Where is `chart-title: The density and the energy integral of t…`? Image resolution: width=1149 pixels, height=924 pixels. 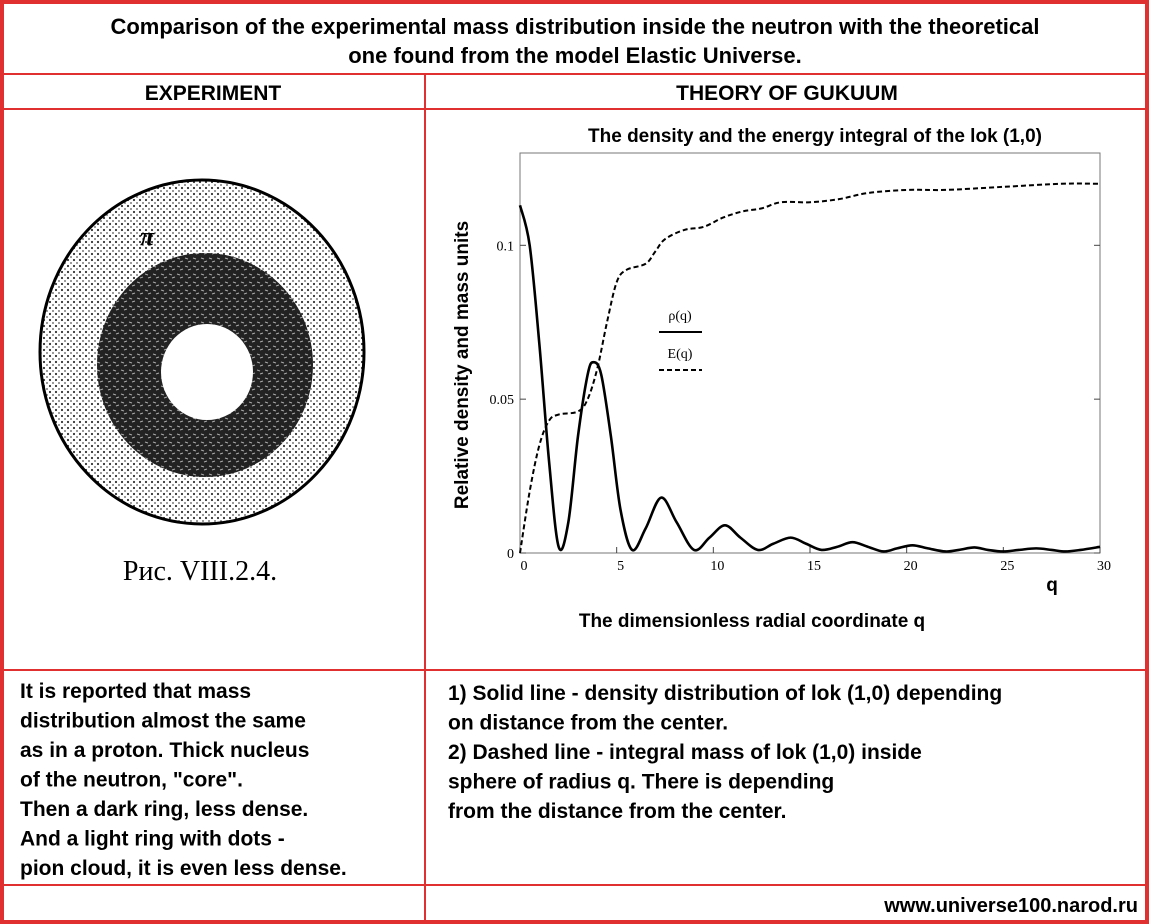
chart-title: The density and the energy integral of t… is located at coordinates (815, 136).